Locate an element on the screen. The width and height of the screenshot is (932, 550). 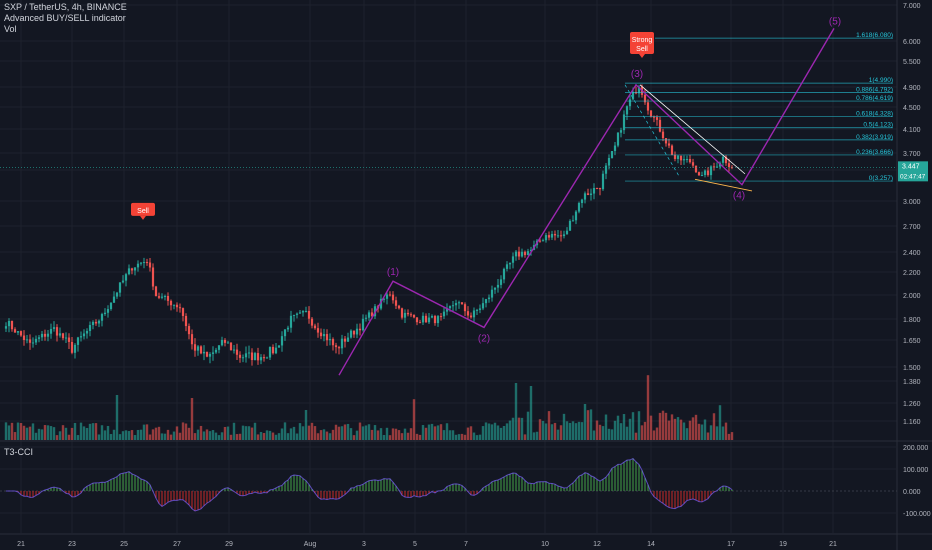
signal-pointer is located at coordinates (642, 56).